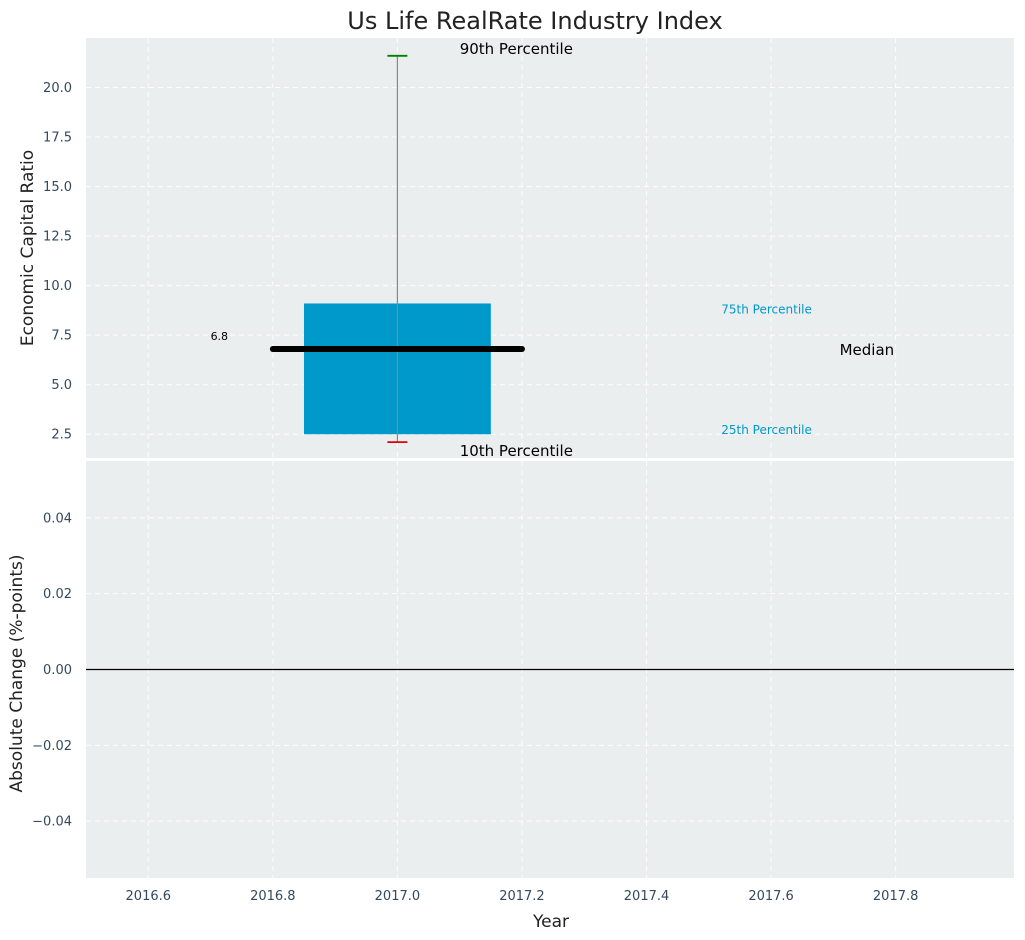  Describe the element at coordinates (57, 187) in the screenshot. I see `top-y-tick-label: 15.0` at that location.